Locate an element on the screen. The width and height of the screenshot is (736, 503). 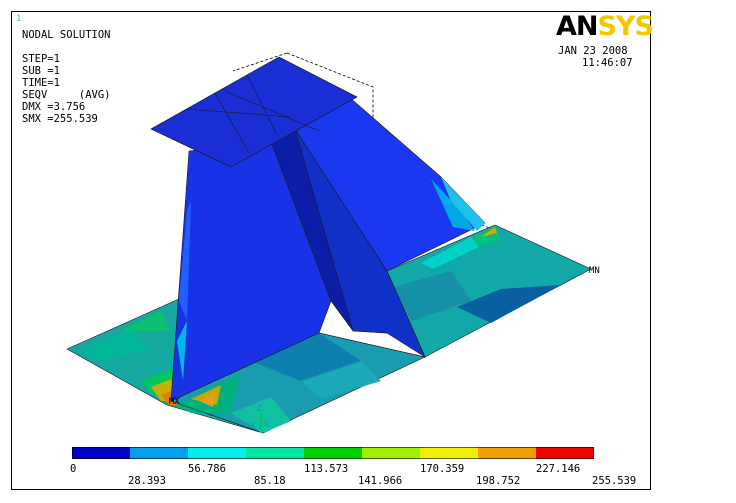
legend-label-56786: 56.786 is located at coordinates (207, 469).